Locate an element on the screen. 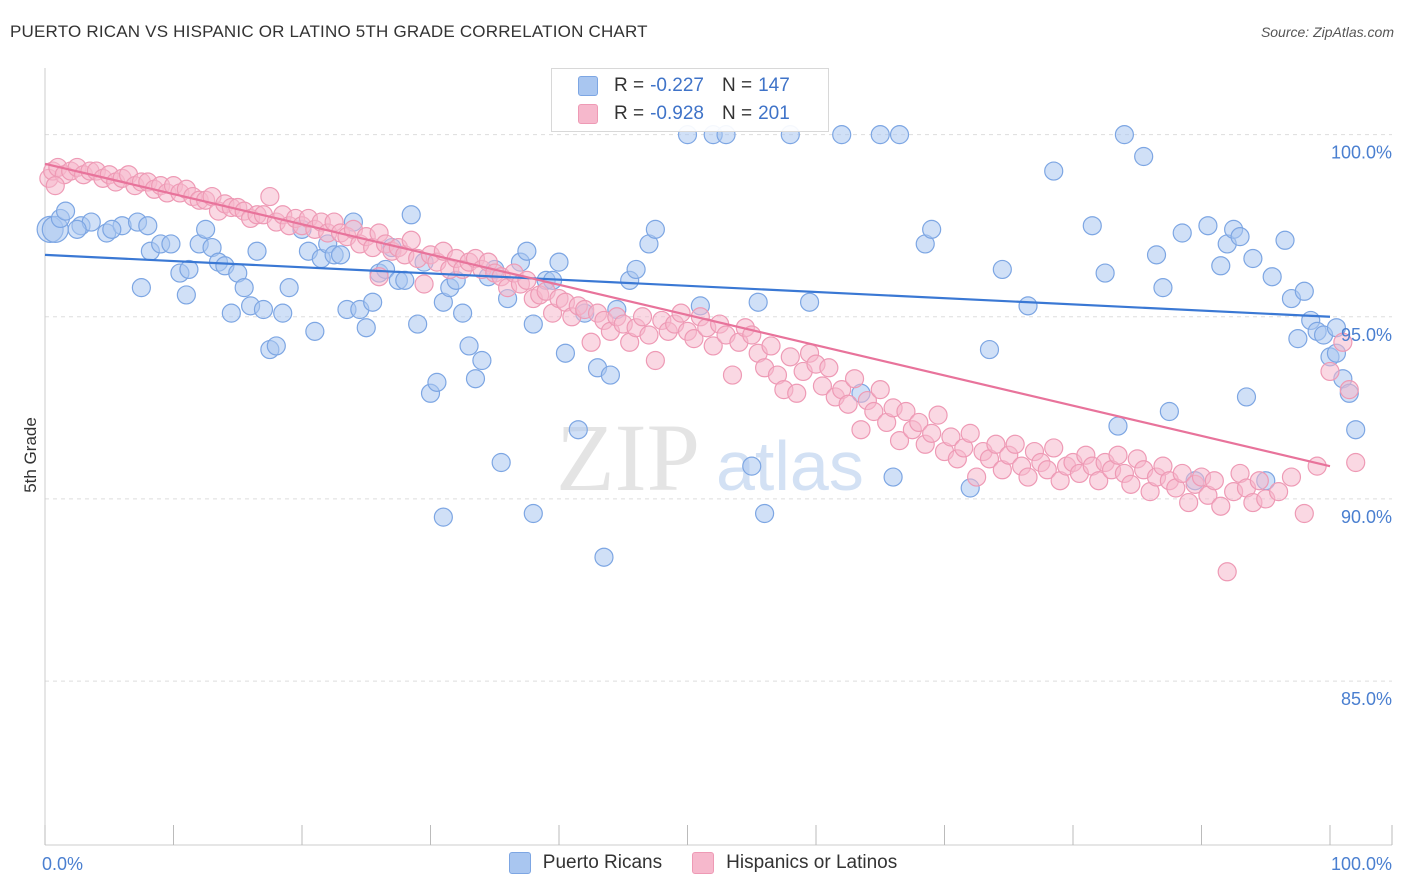 The width and height of the screenshot is (1406, 892). y-tick-label: 100.0% is located at coordinates (1361, 153).